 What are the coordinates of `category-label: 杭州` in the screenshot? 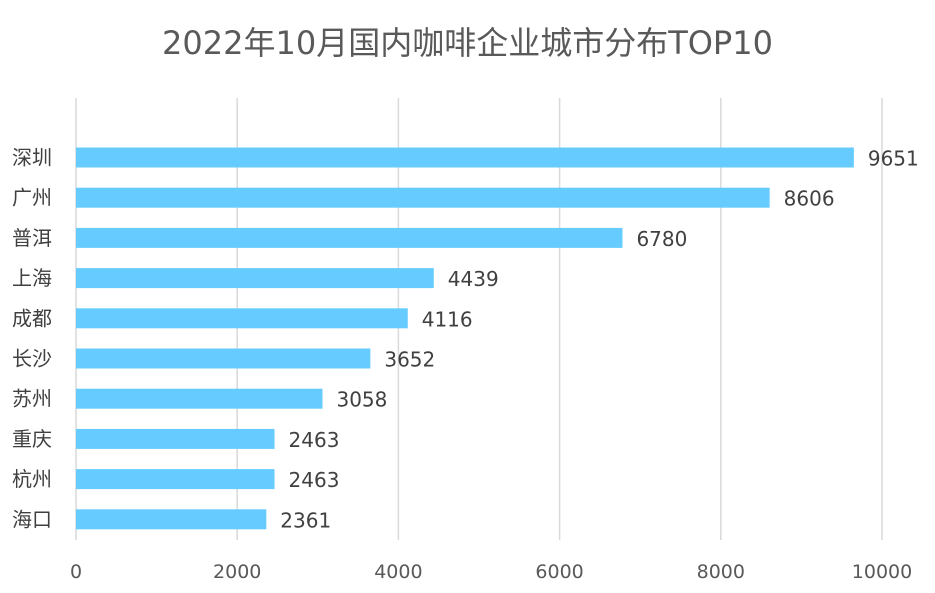 It's located at (32, 479).